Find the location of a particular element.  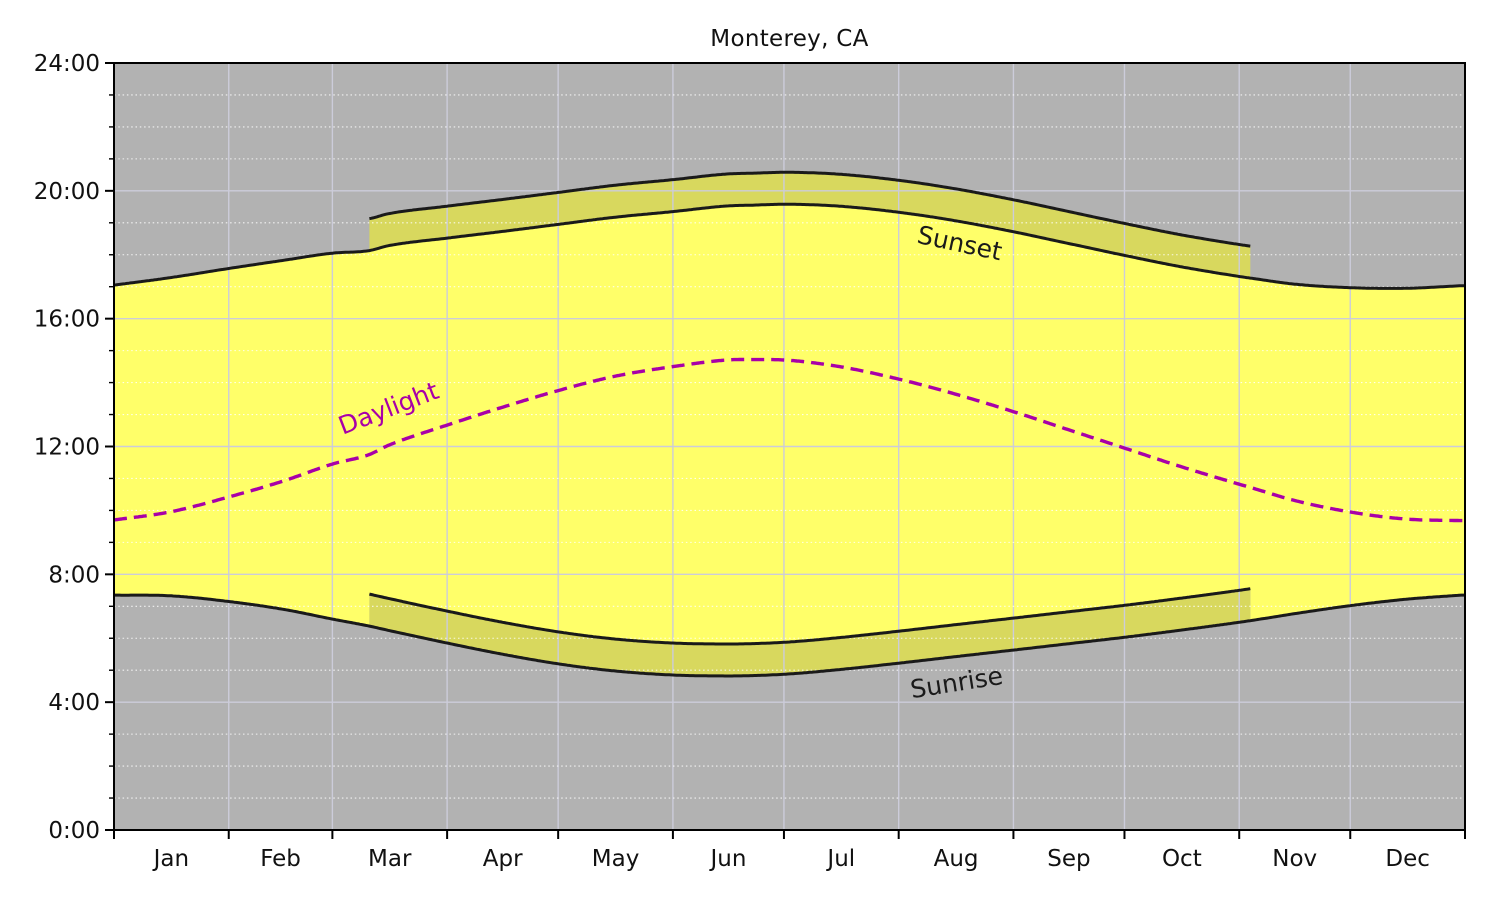

y-tick-label: 20:00 is located at coordinates (67, 192).